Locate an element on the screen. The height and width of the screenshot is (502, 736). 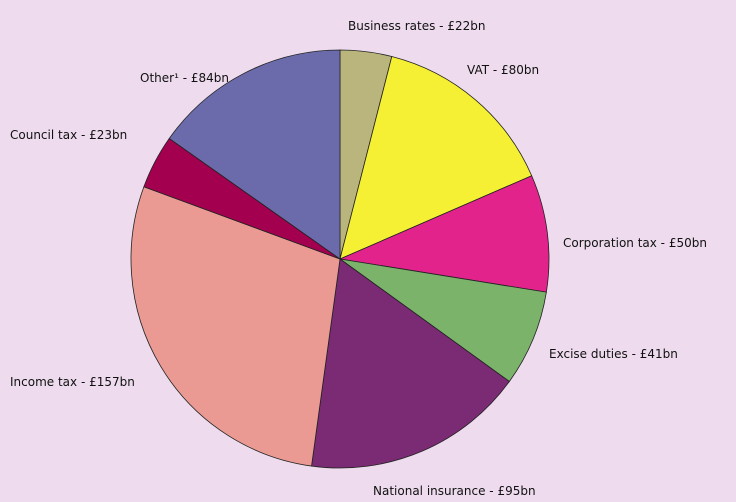
slice-label: Other¹ - £84bn is located at coordinates (184, 78).